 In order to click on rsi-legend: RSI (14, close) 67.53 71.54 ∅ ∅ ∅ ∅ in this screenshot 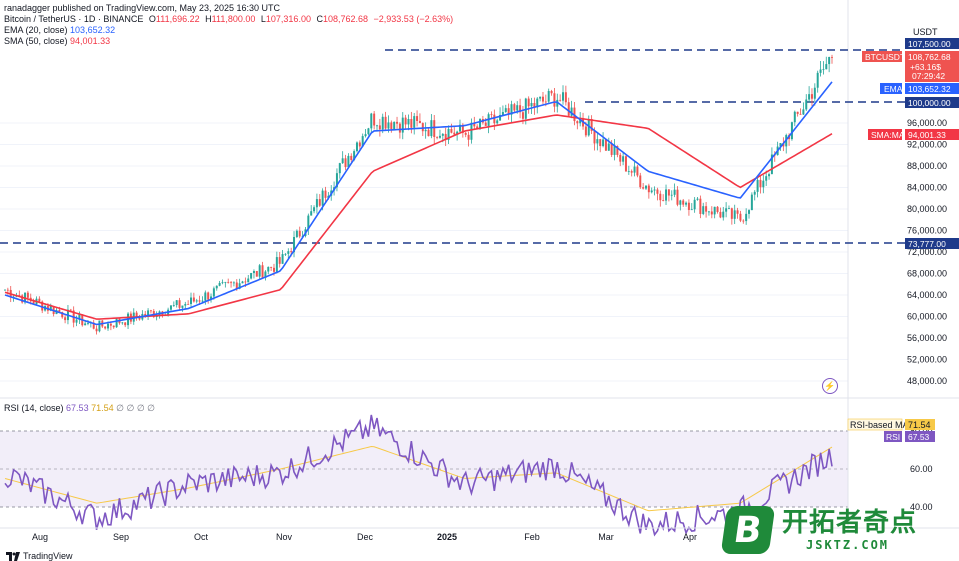, I will do `click(79, 408)`.